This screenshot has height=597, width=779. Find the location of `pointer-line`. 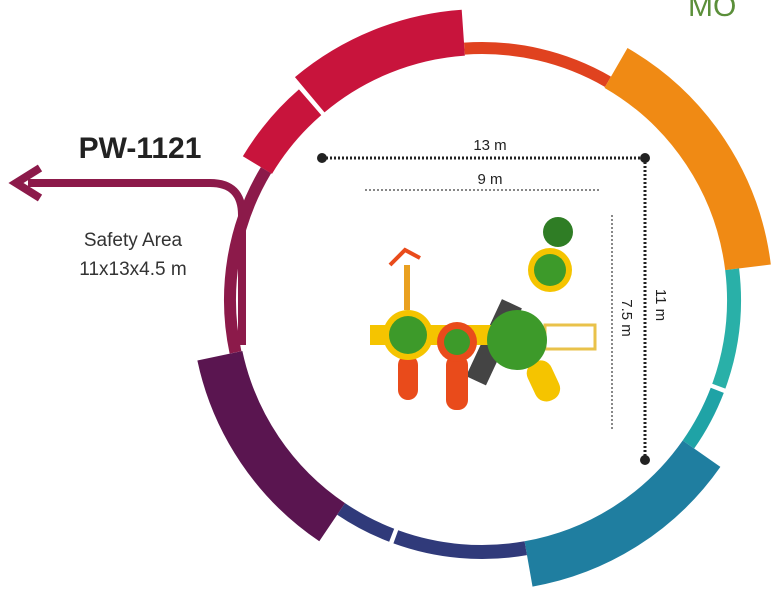

pointer-line is located at coordinates (137, 262).